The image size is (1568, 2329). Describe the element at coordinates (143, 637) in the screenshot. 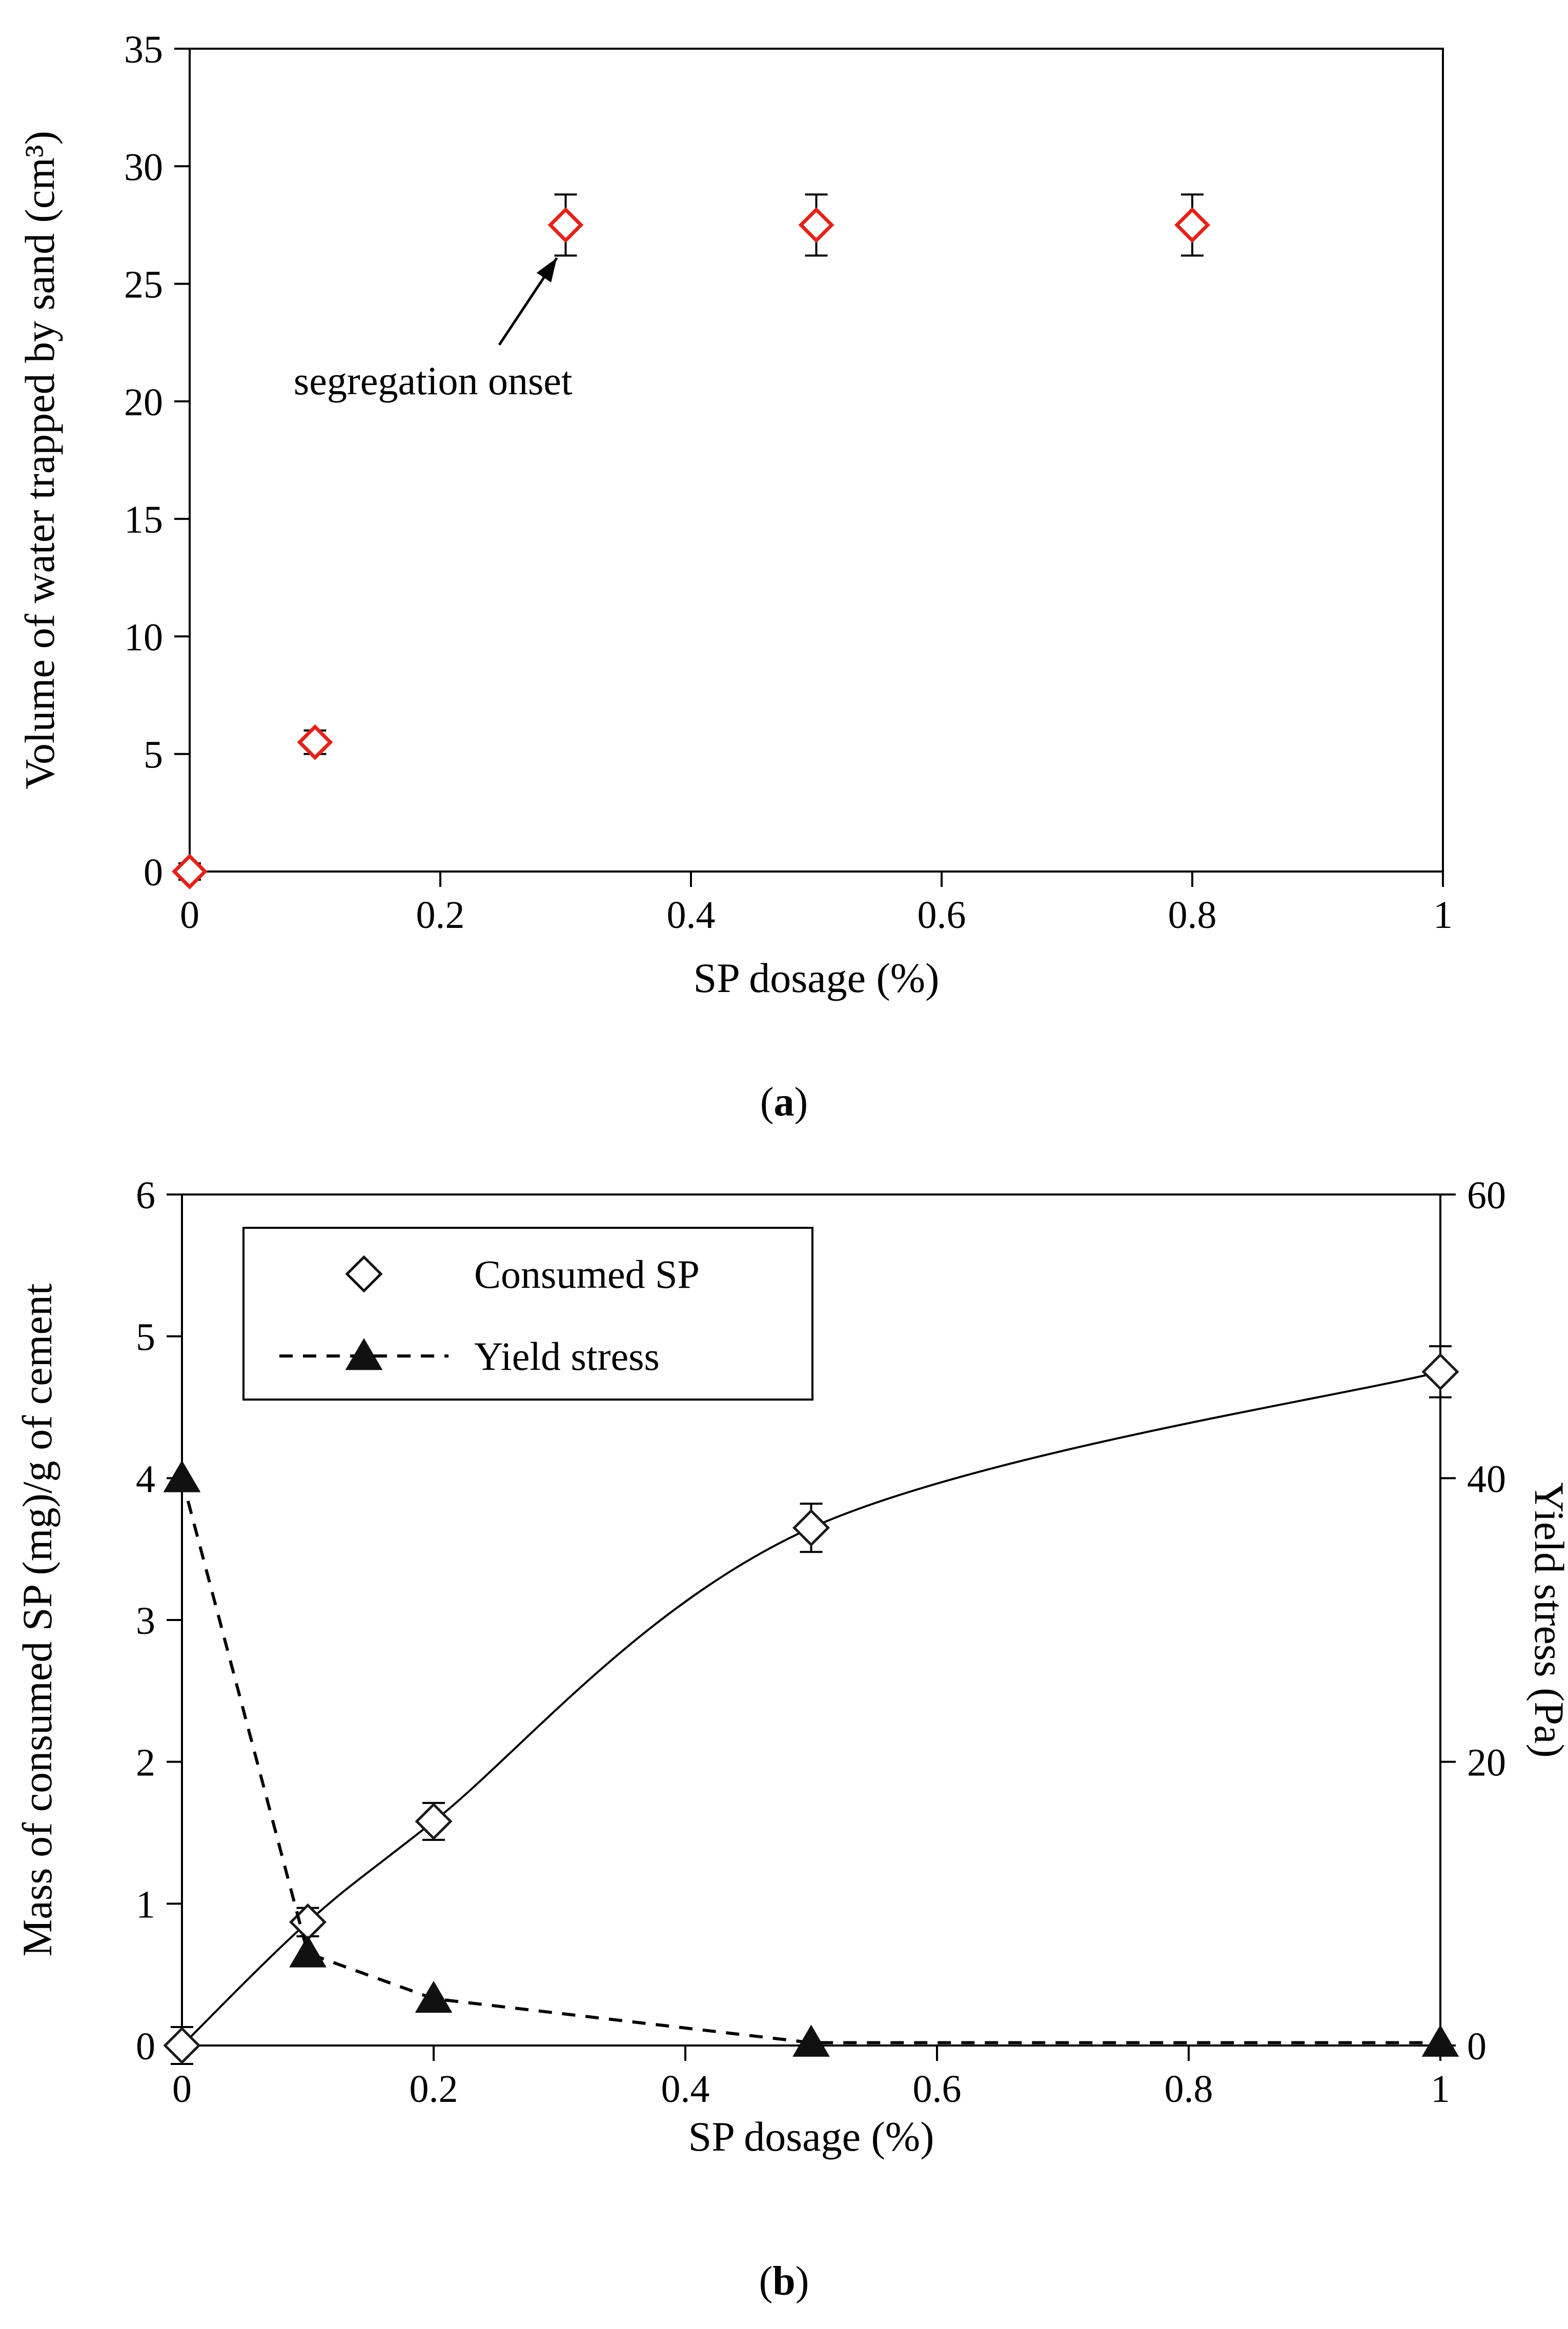

I see `svg-text: 10` at that location.